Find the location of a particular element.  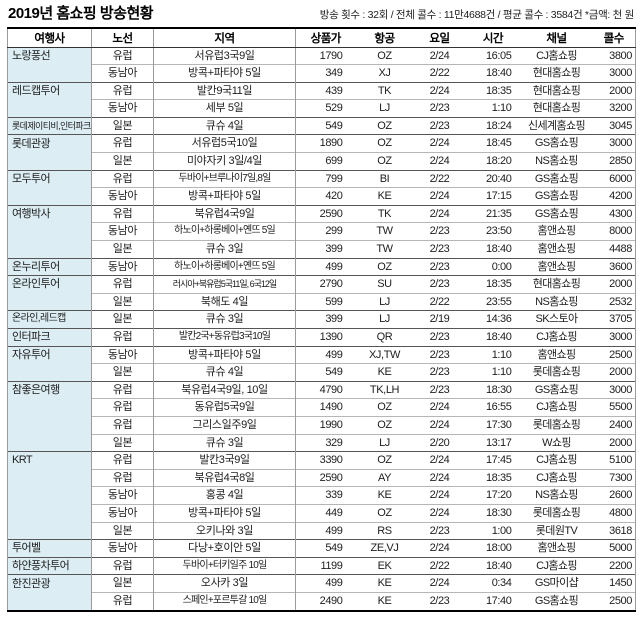

cell-calls: 5000 is located at coordinates (614, 548).